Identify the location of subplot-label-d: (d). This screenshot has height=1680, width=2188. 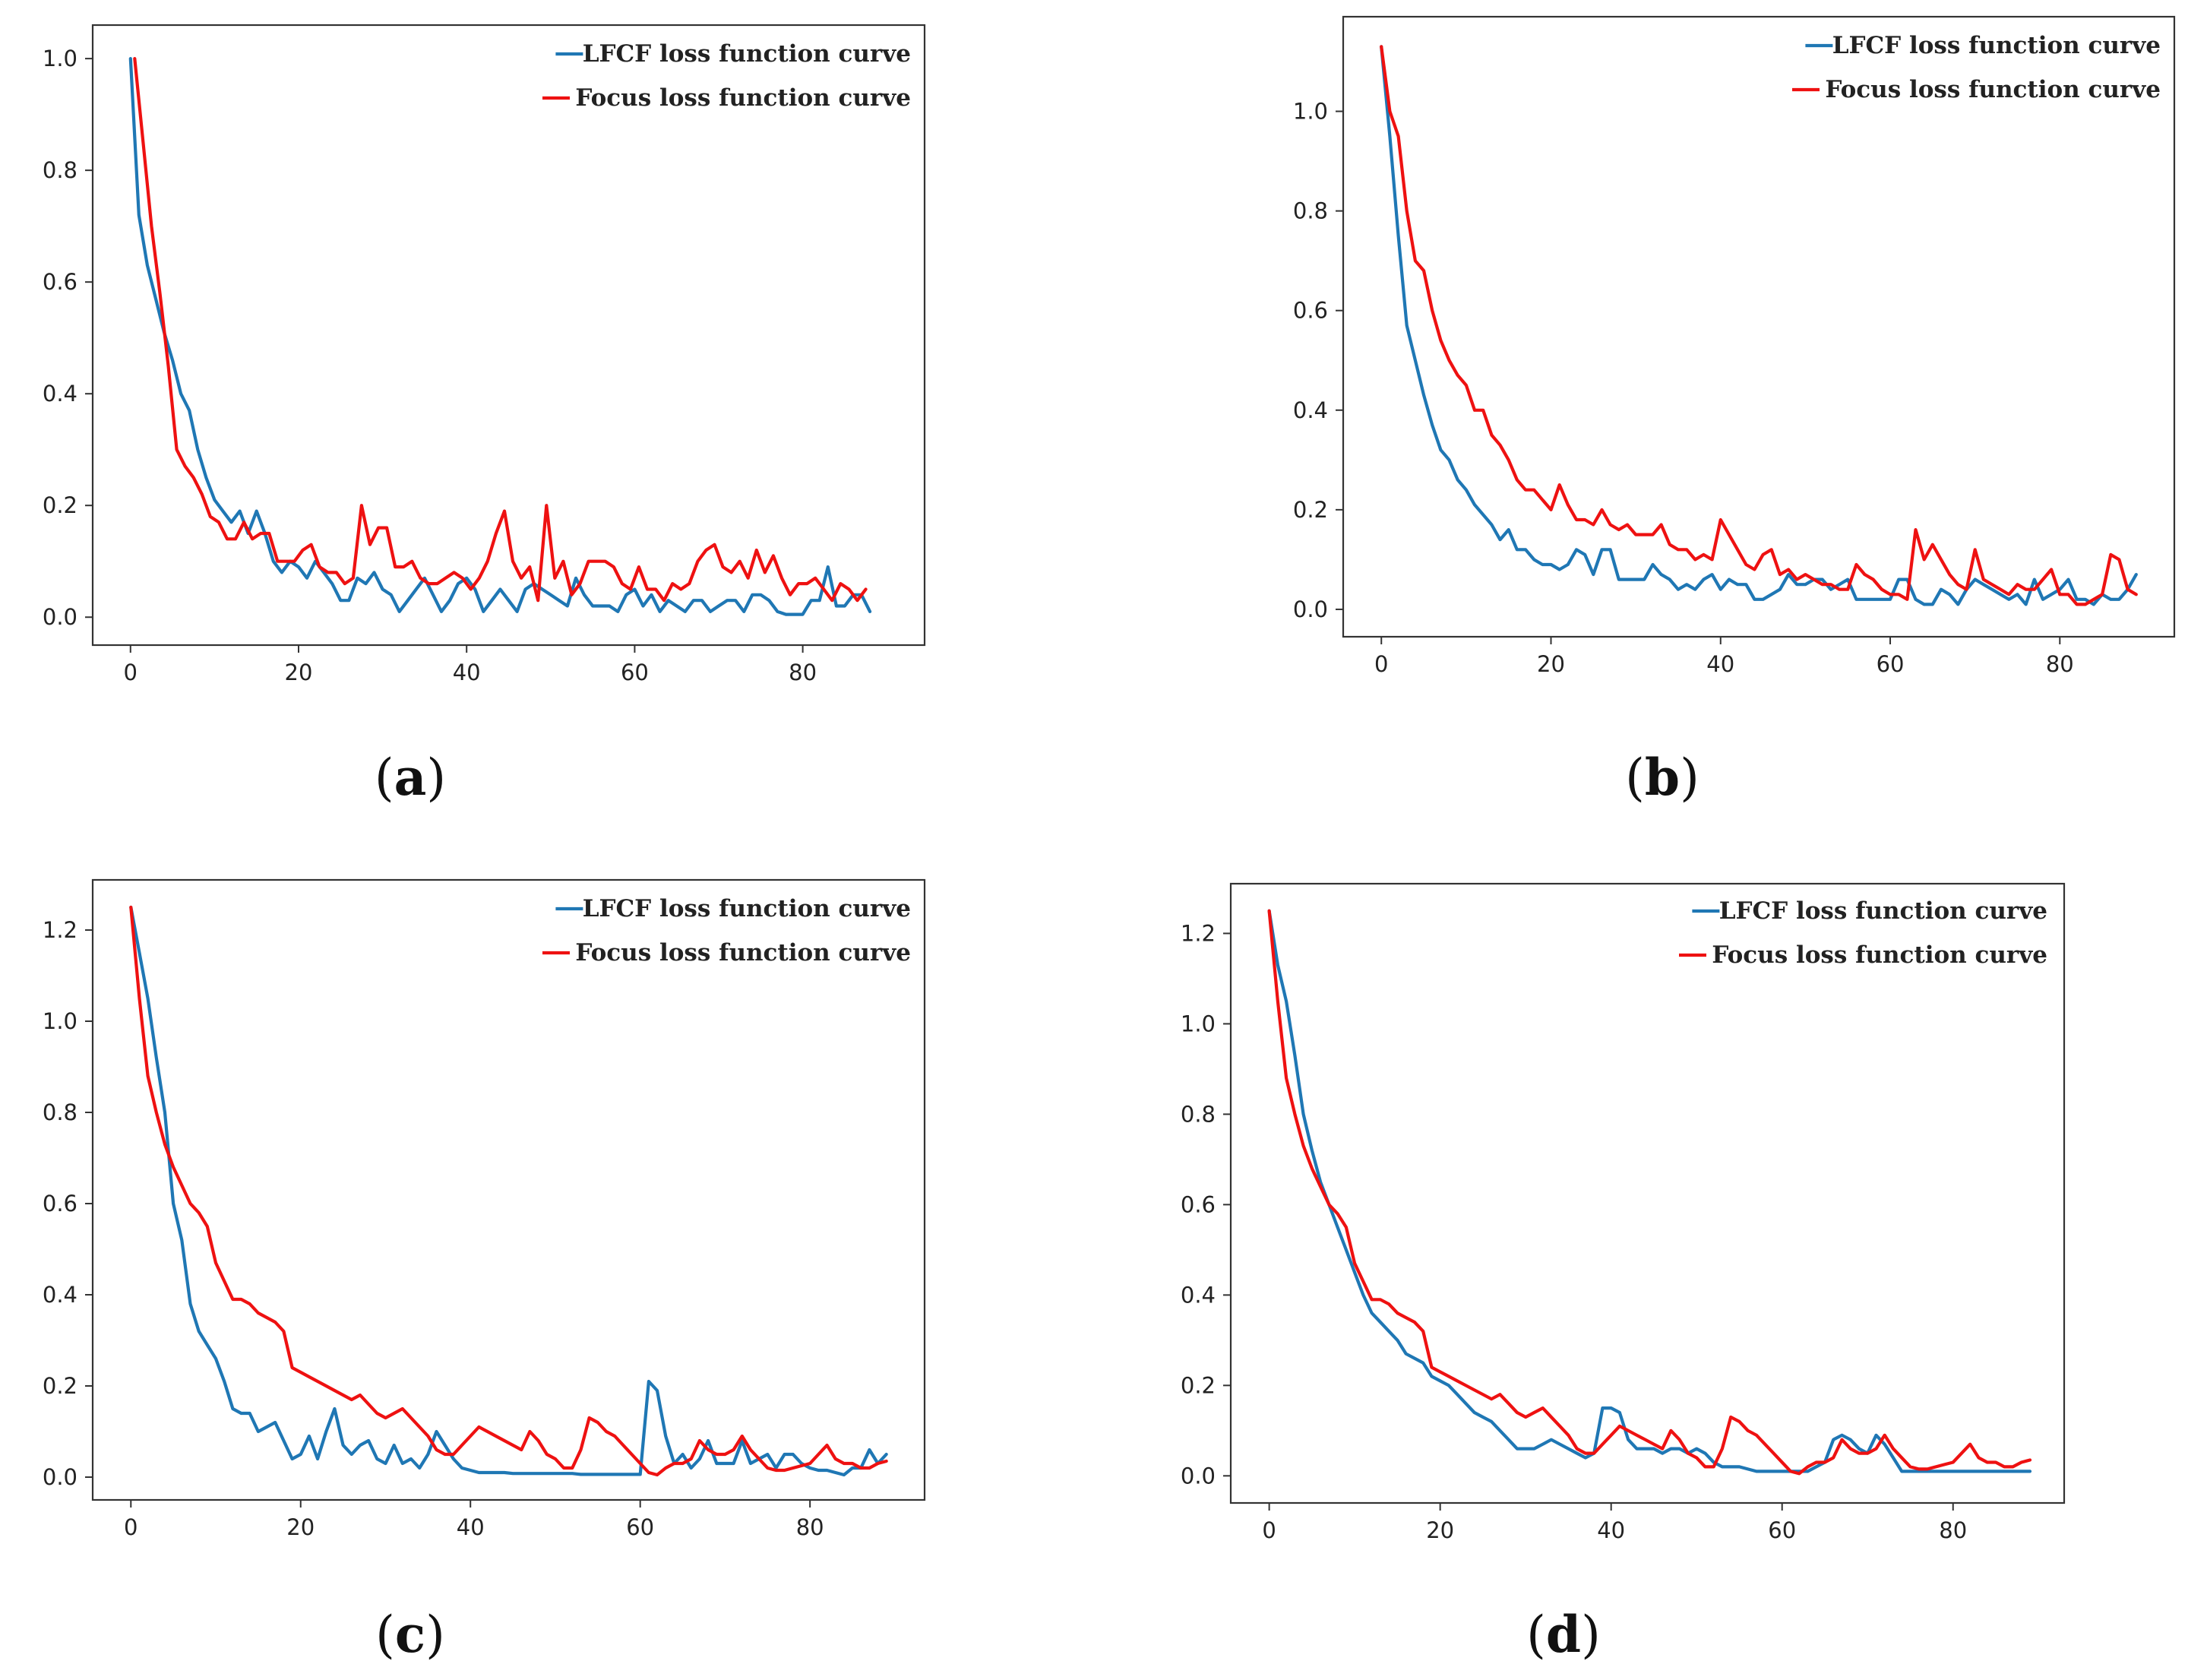
(1563, 1634).